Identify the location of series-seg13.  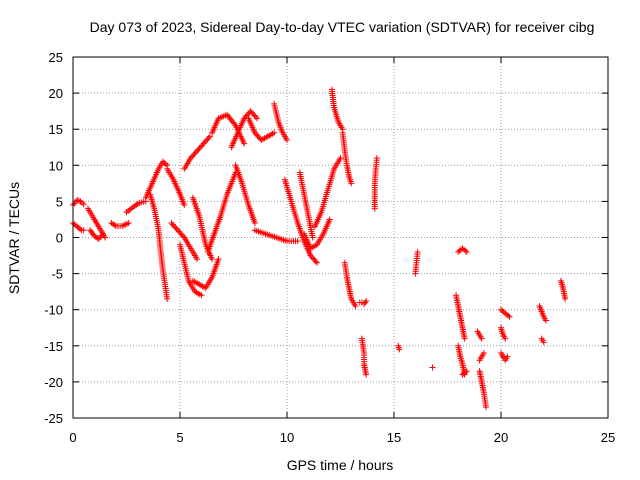
(197, 152).